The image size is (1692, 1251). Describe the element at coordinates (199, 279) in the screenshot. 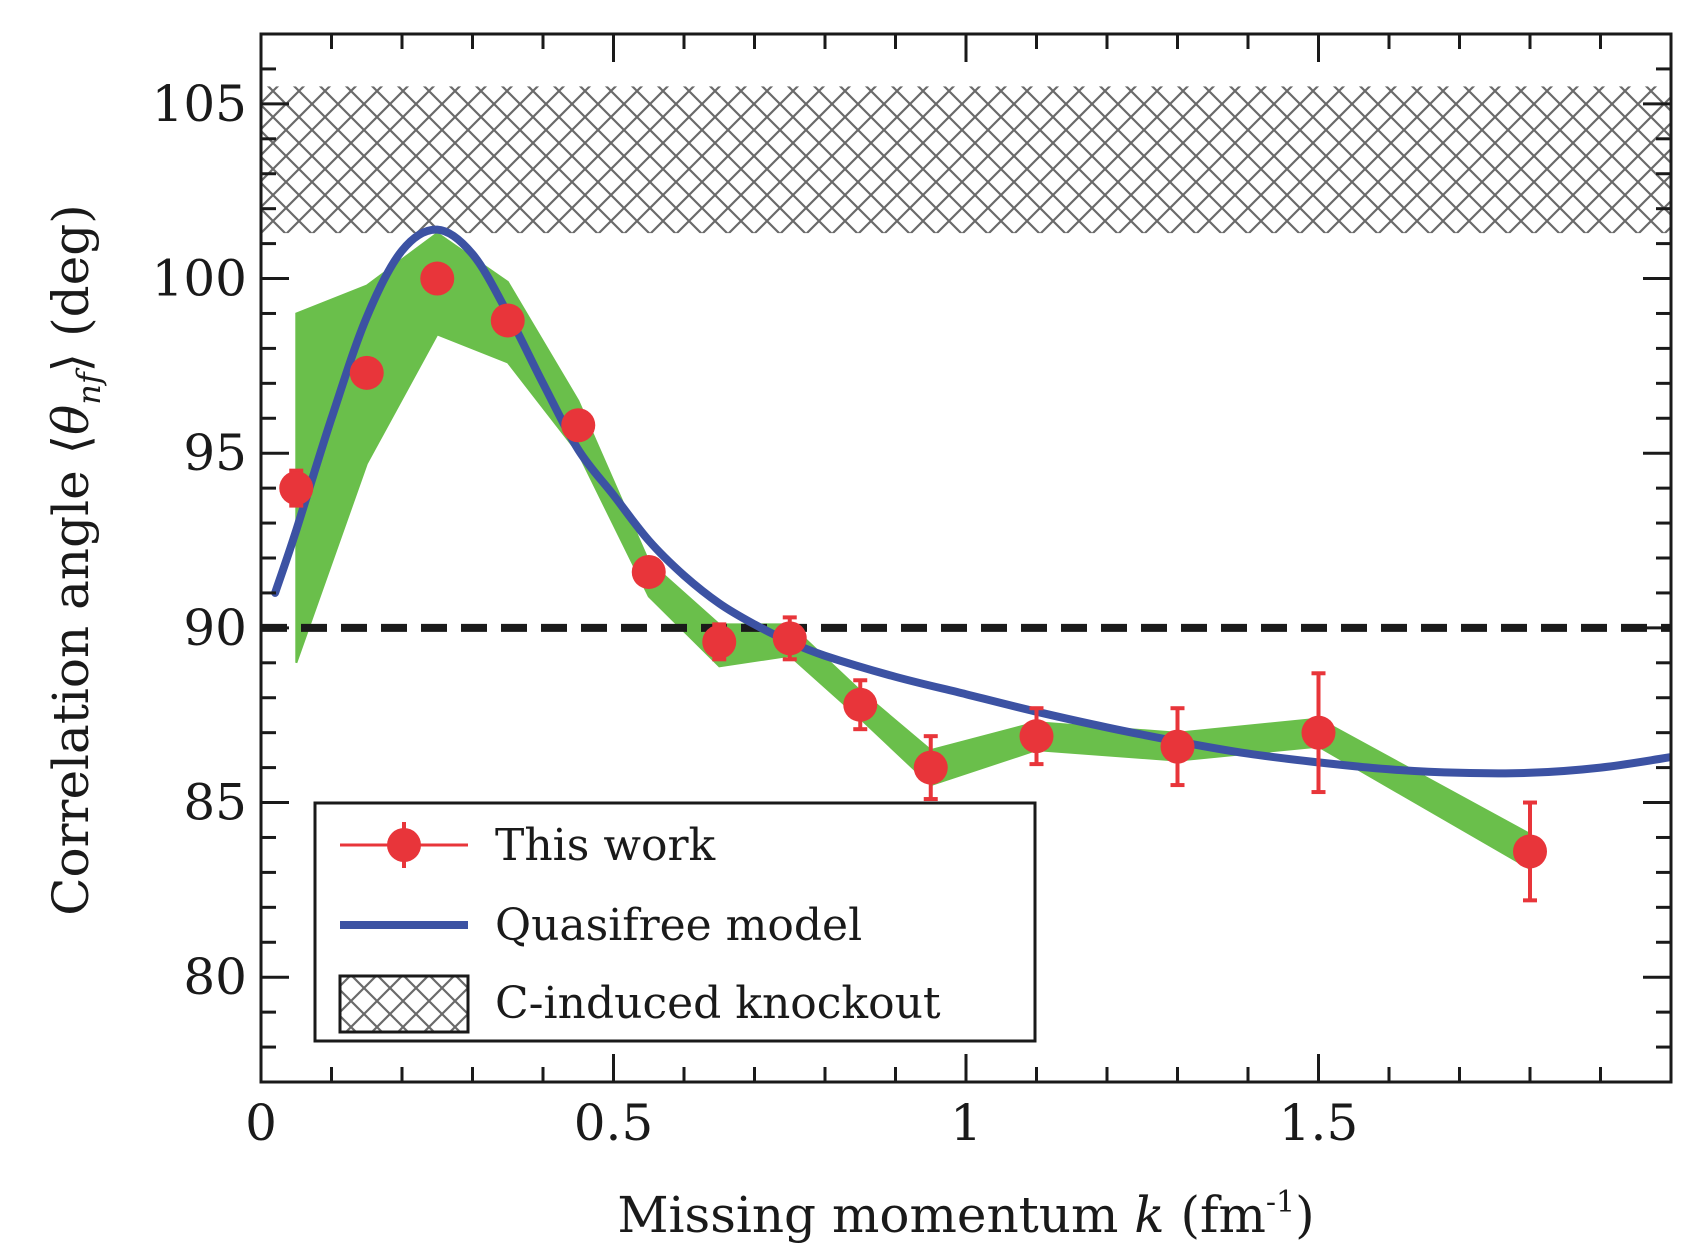

I see `y-tick-label: 100` at that location.